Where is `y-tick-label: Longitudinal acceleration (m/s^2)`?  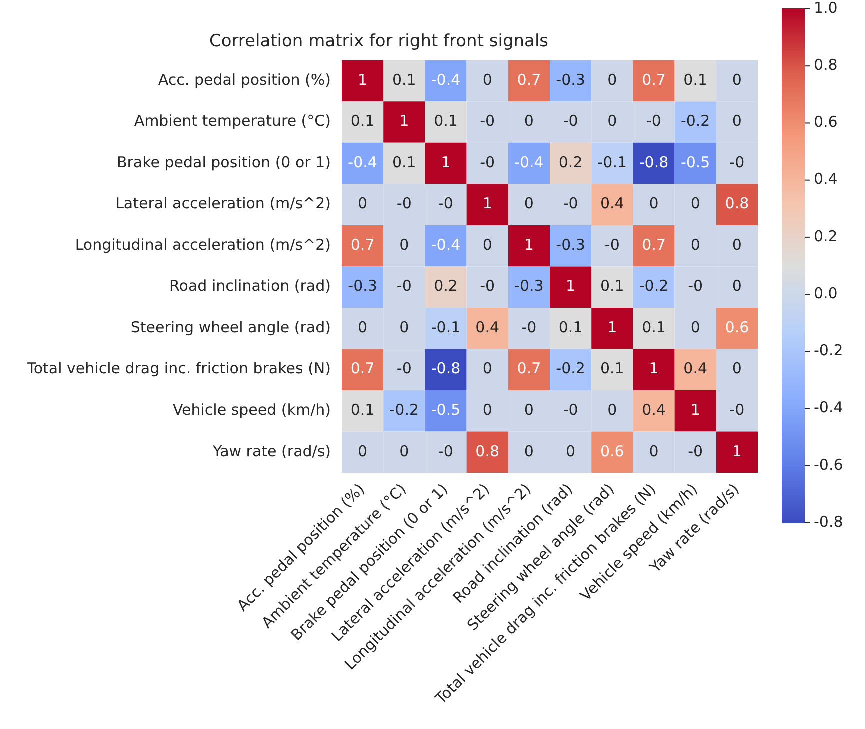
y-tick-label: Longitudinal acceleration (m/s^2) is located at coordinates (203, 245).